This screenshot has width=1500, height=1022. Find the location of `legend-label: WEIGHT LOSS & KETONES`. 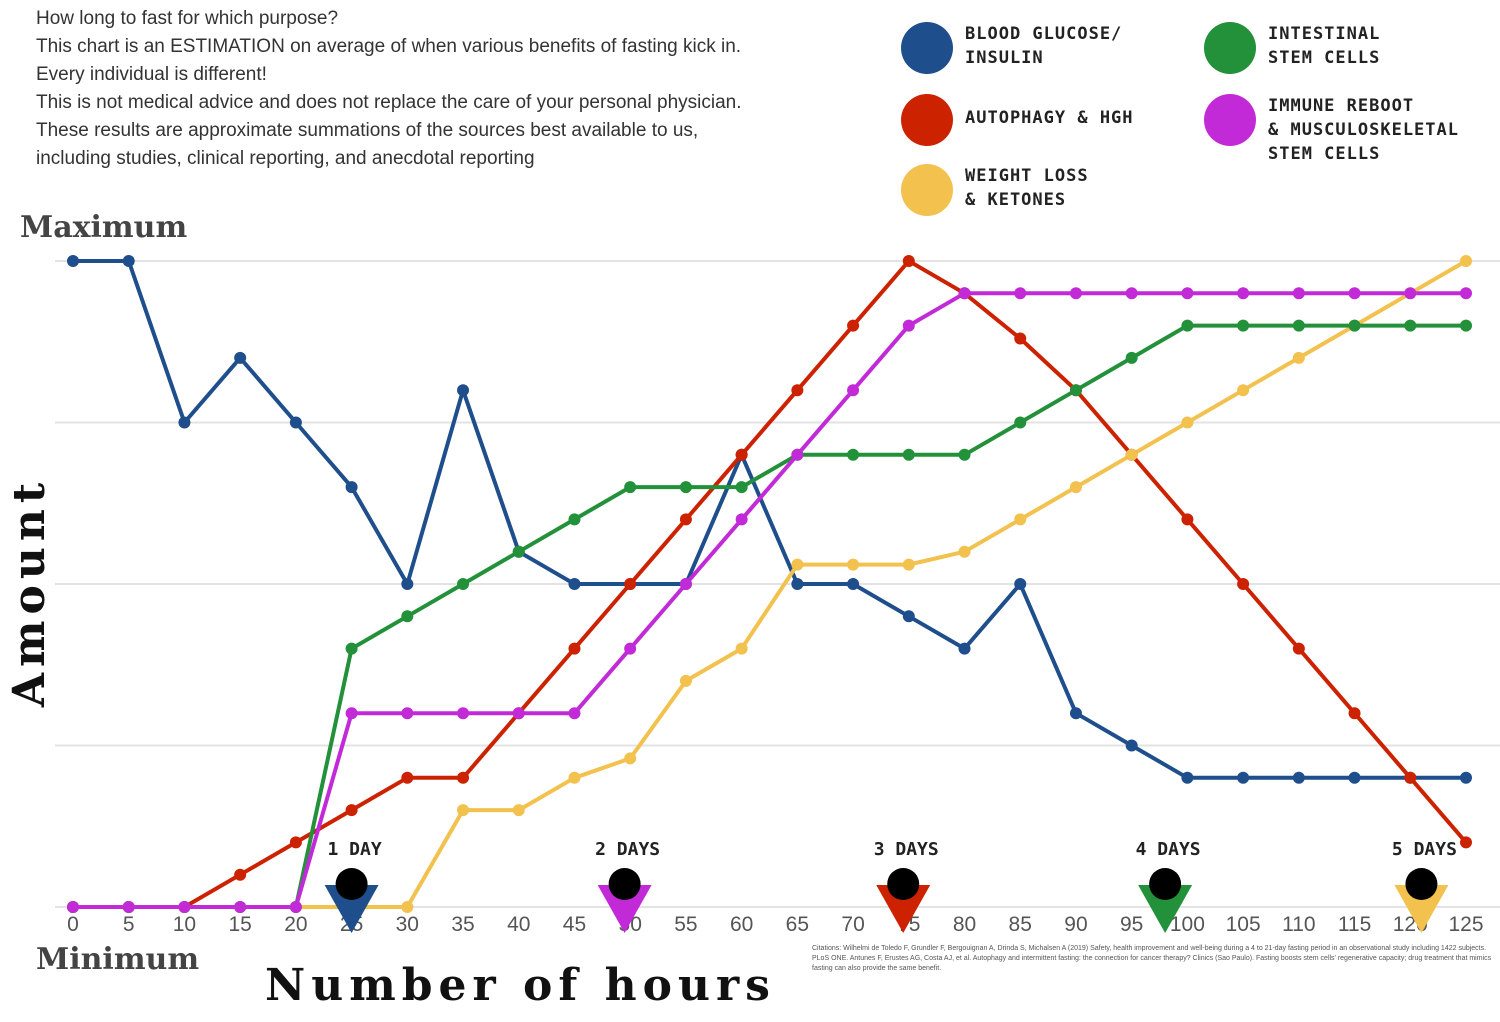

legend-label: WEIGHT LOSS & KETONES is located at coordinates (1027, 188).